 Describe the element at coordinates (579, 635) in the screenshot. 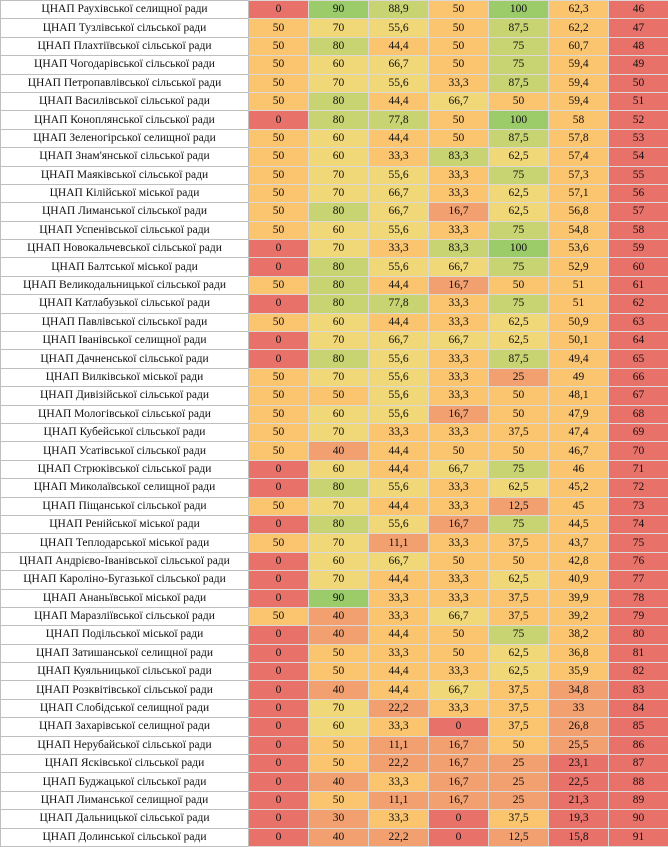

I see `total-score-cell: 38,2` at that location.